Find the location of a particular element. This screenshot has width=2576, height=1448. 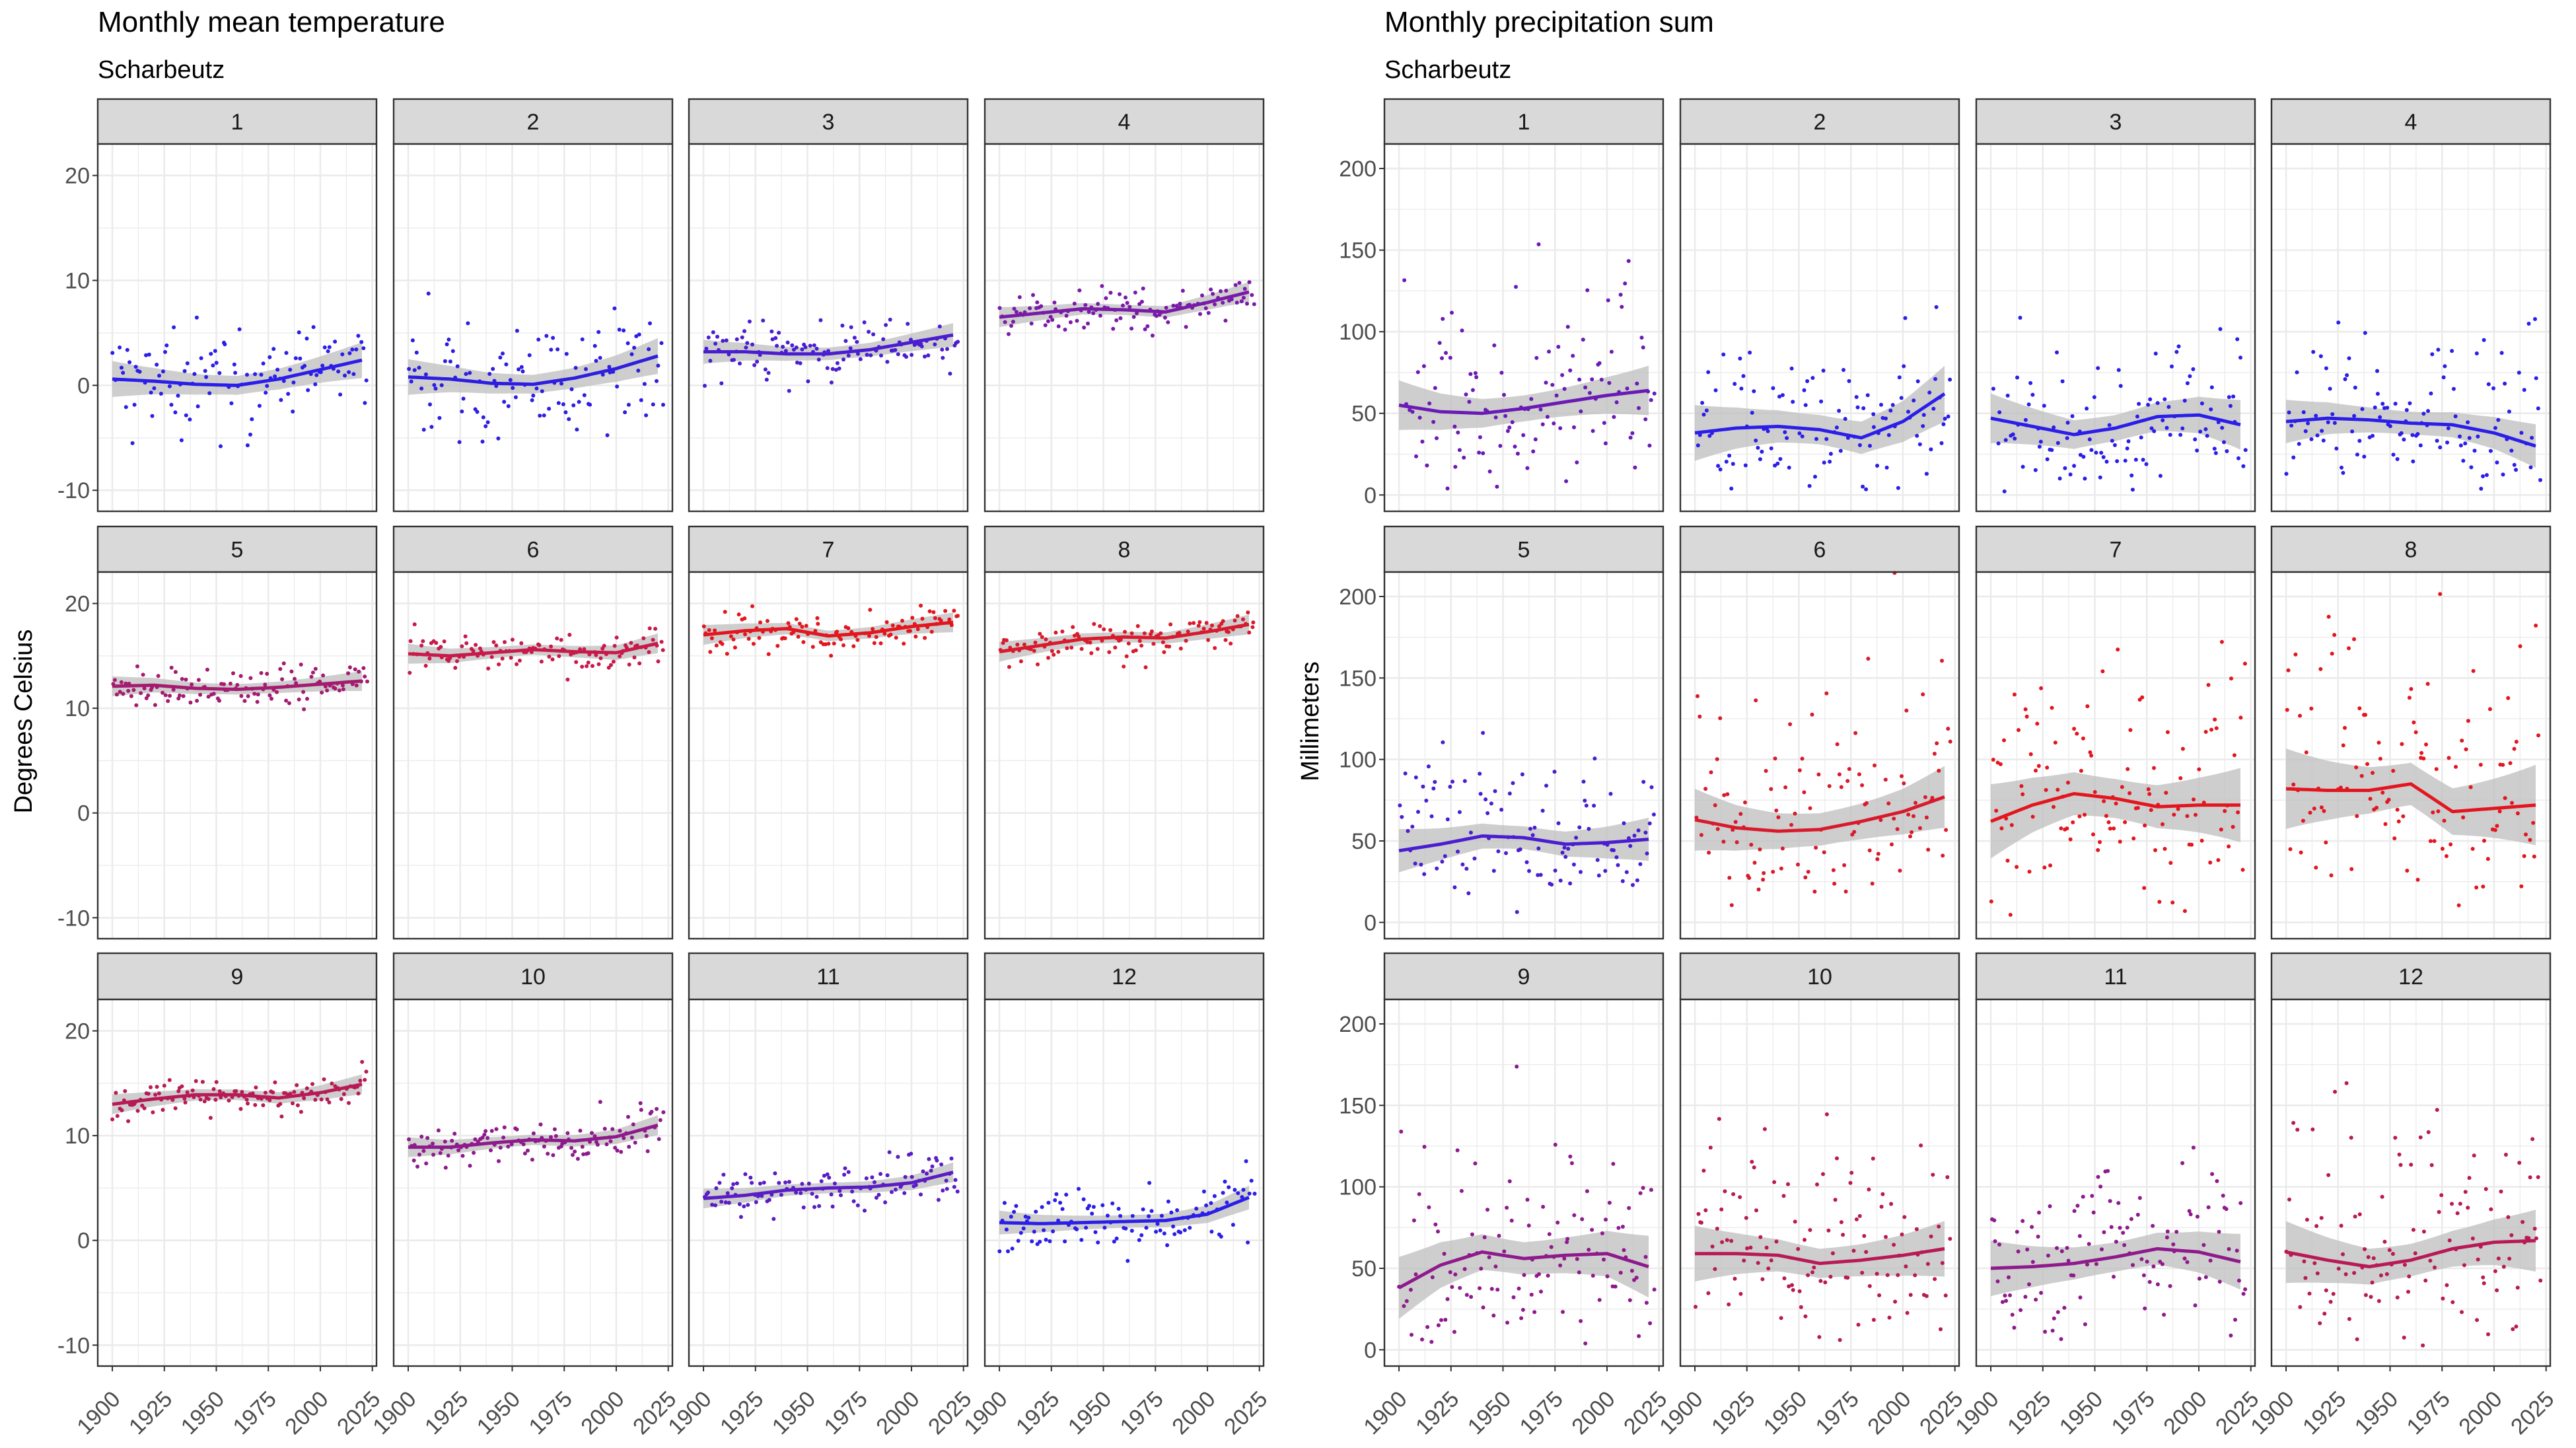

facet-label: 6 is located at coordinates (534, 550).